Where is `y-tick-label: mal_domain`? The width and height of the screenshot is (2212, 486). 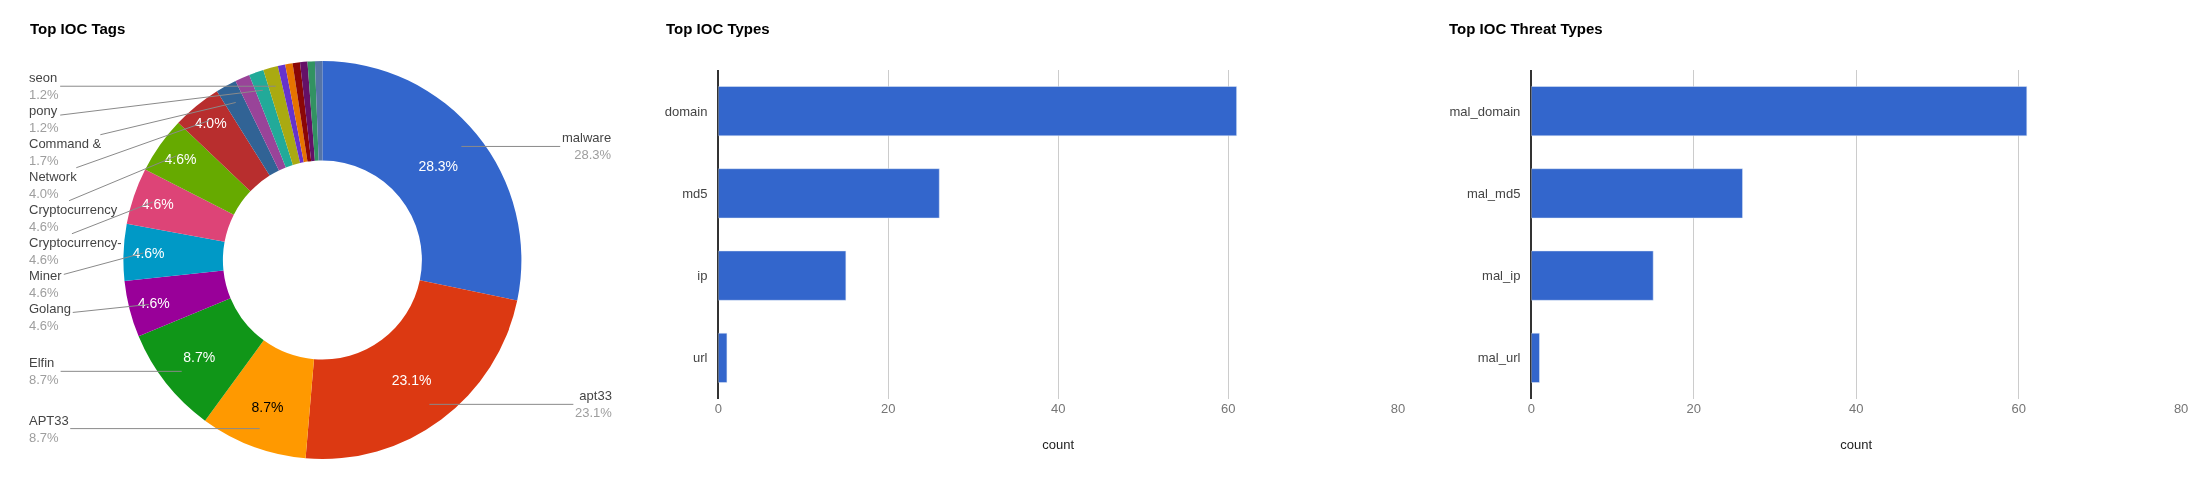
y-tick-label: mal_domain is located at coordinates (1485, 111).